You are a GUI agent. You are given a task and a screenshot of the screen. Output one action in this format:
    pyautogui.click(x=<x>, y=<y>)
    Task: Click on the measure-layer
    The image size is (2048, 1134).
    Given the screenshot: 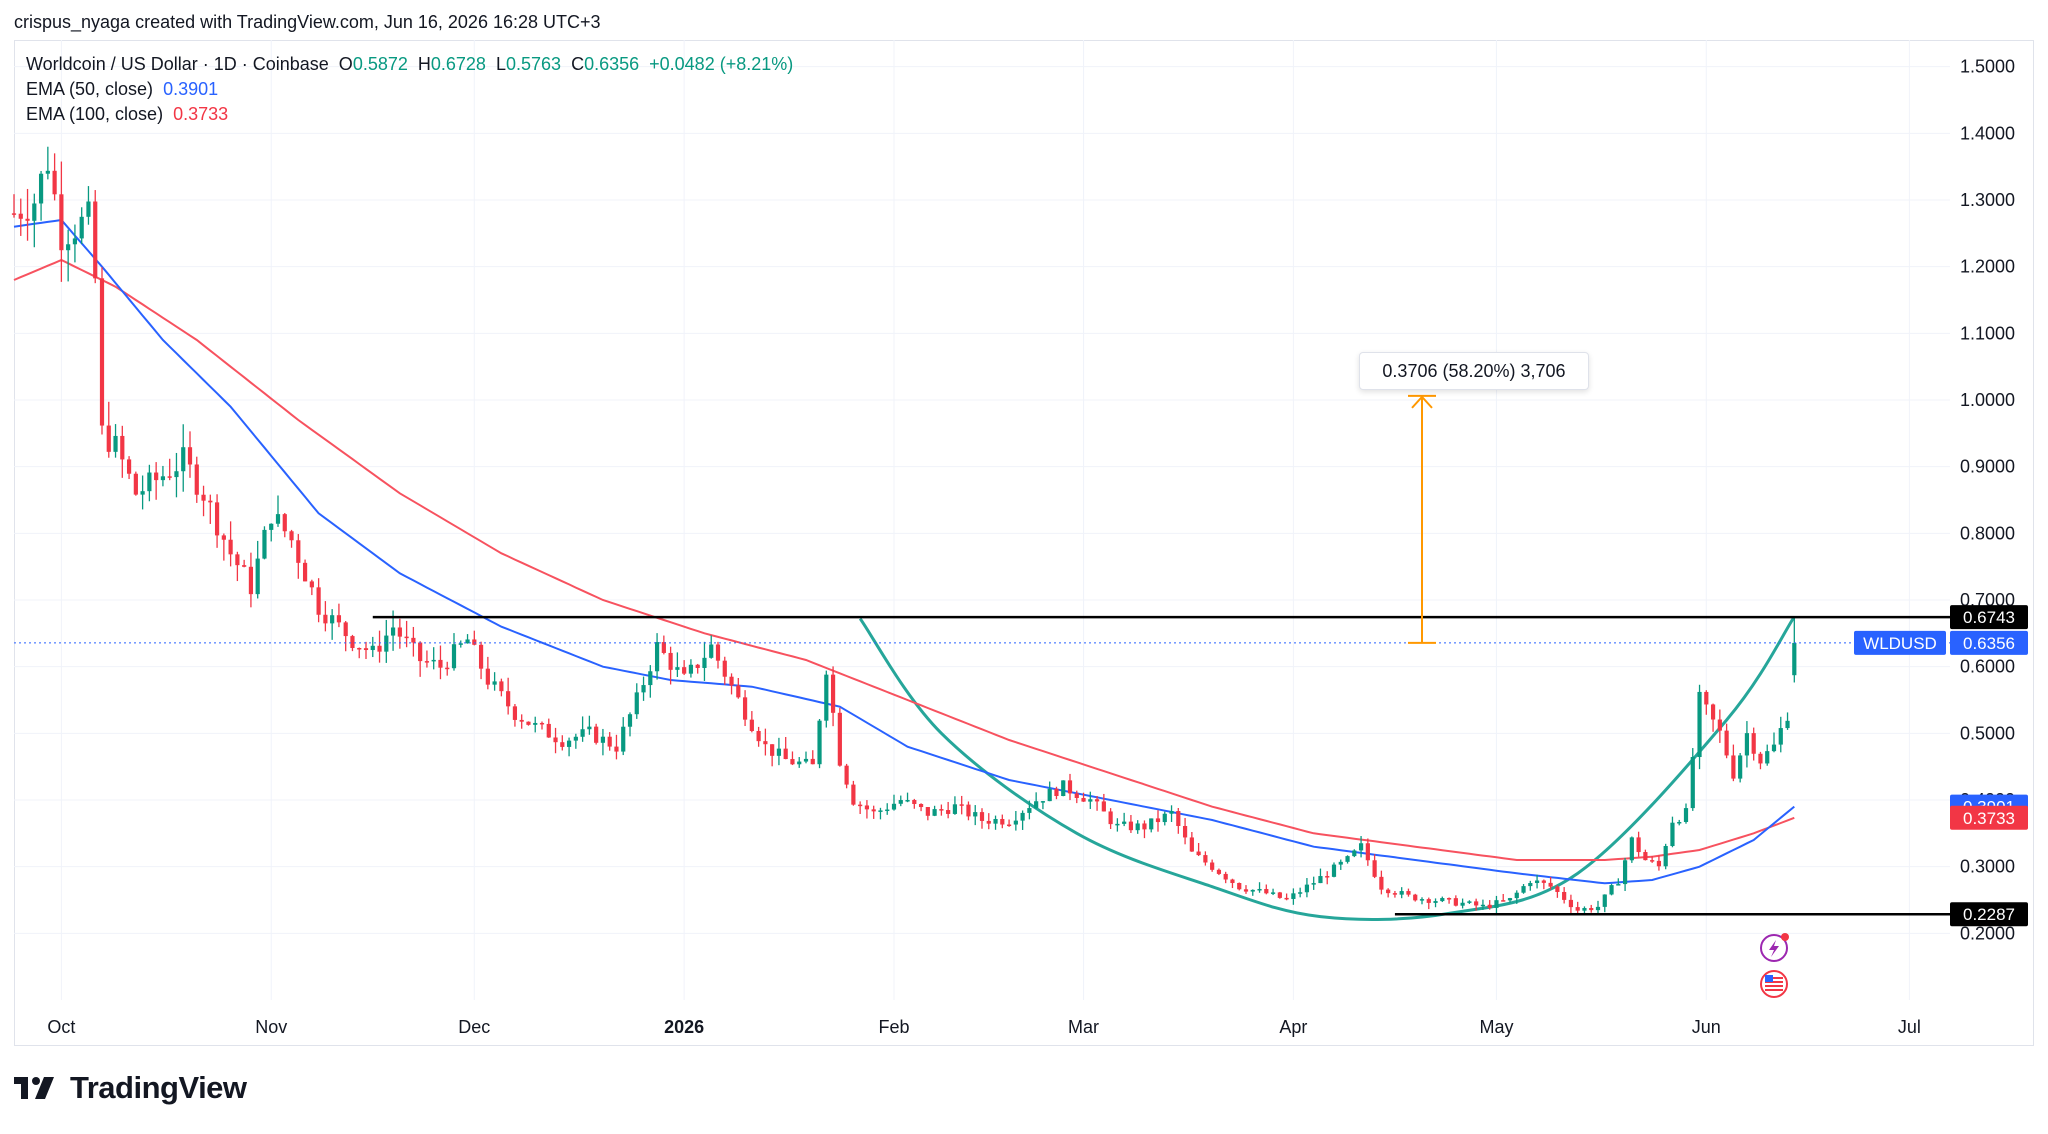 What is the action you would take?
    pyautogui.click(x=1422, y=519)
    